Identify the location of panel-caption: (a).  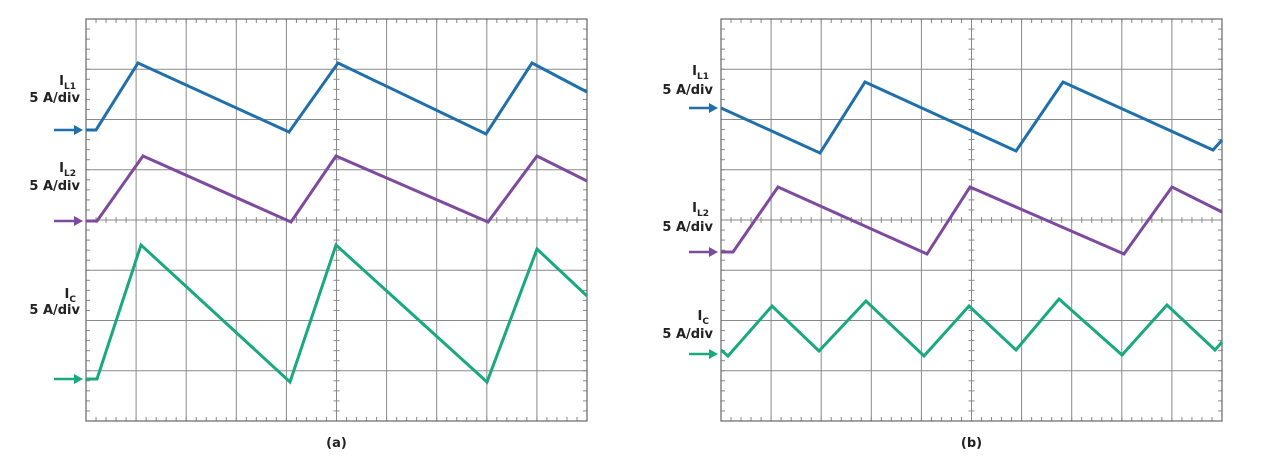
(336, 443).